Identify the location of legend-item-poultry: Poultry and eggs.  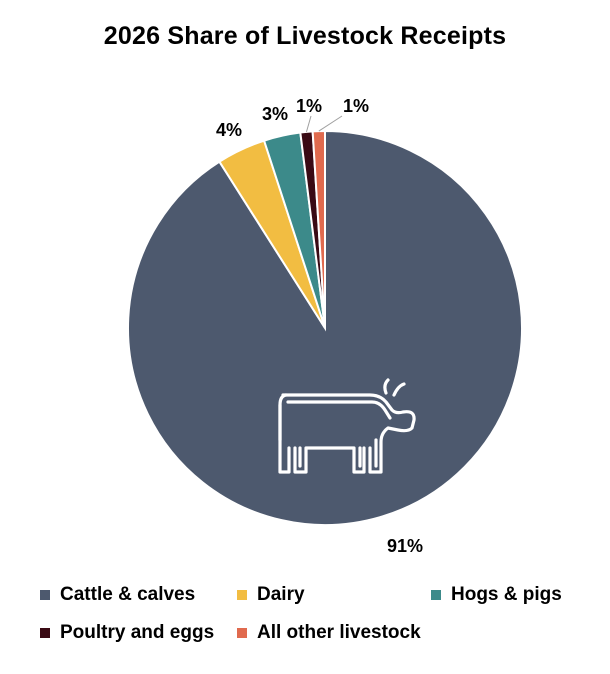
(127, 633).